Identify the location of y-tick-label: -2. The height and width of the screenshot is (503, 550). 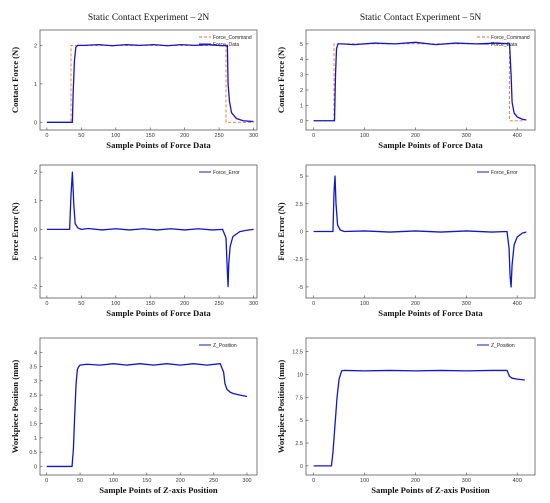
(34, 288).